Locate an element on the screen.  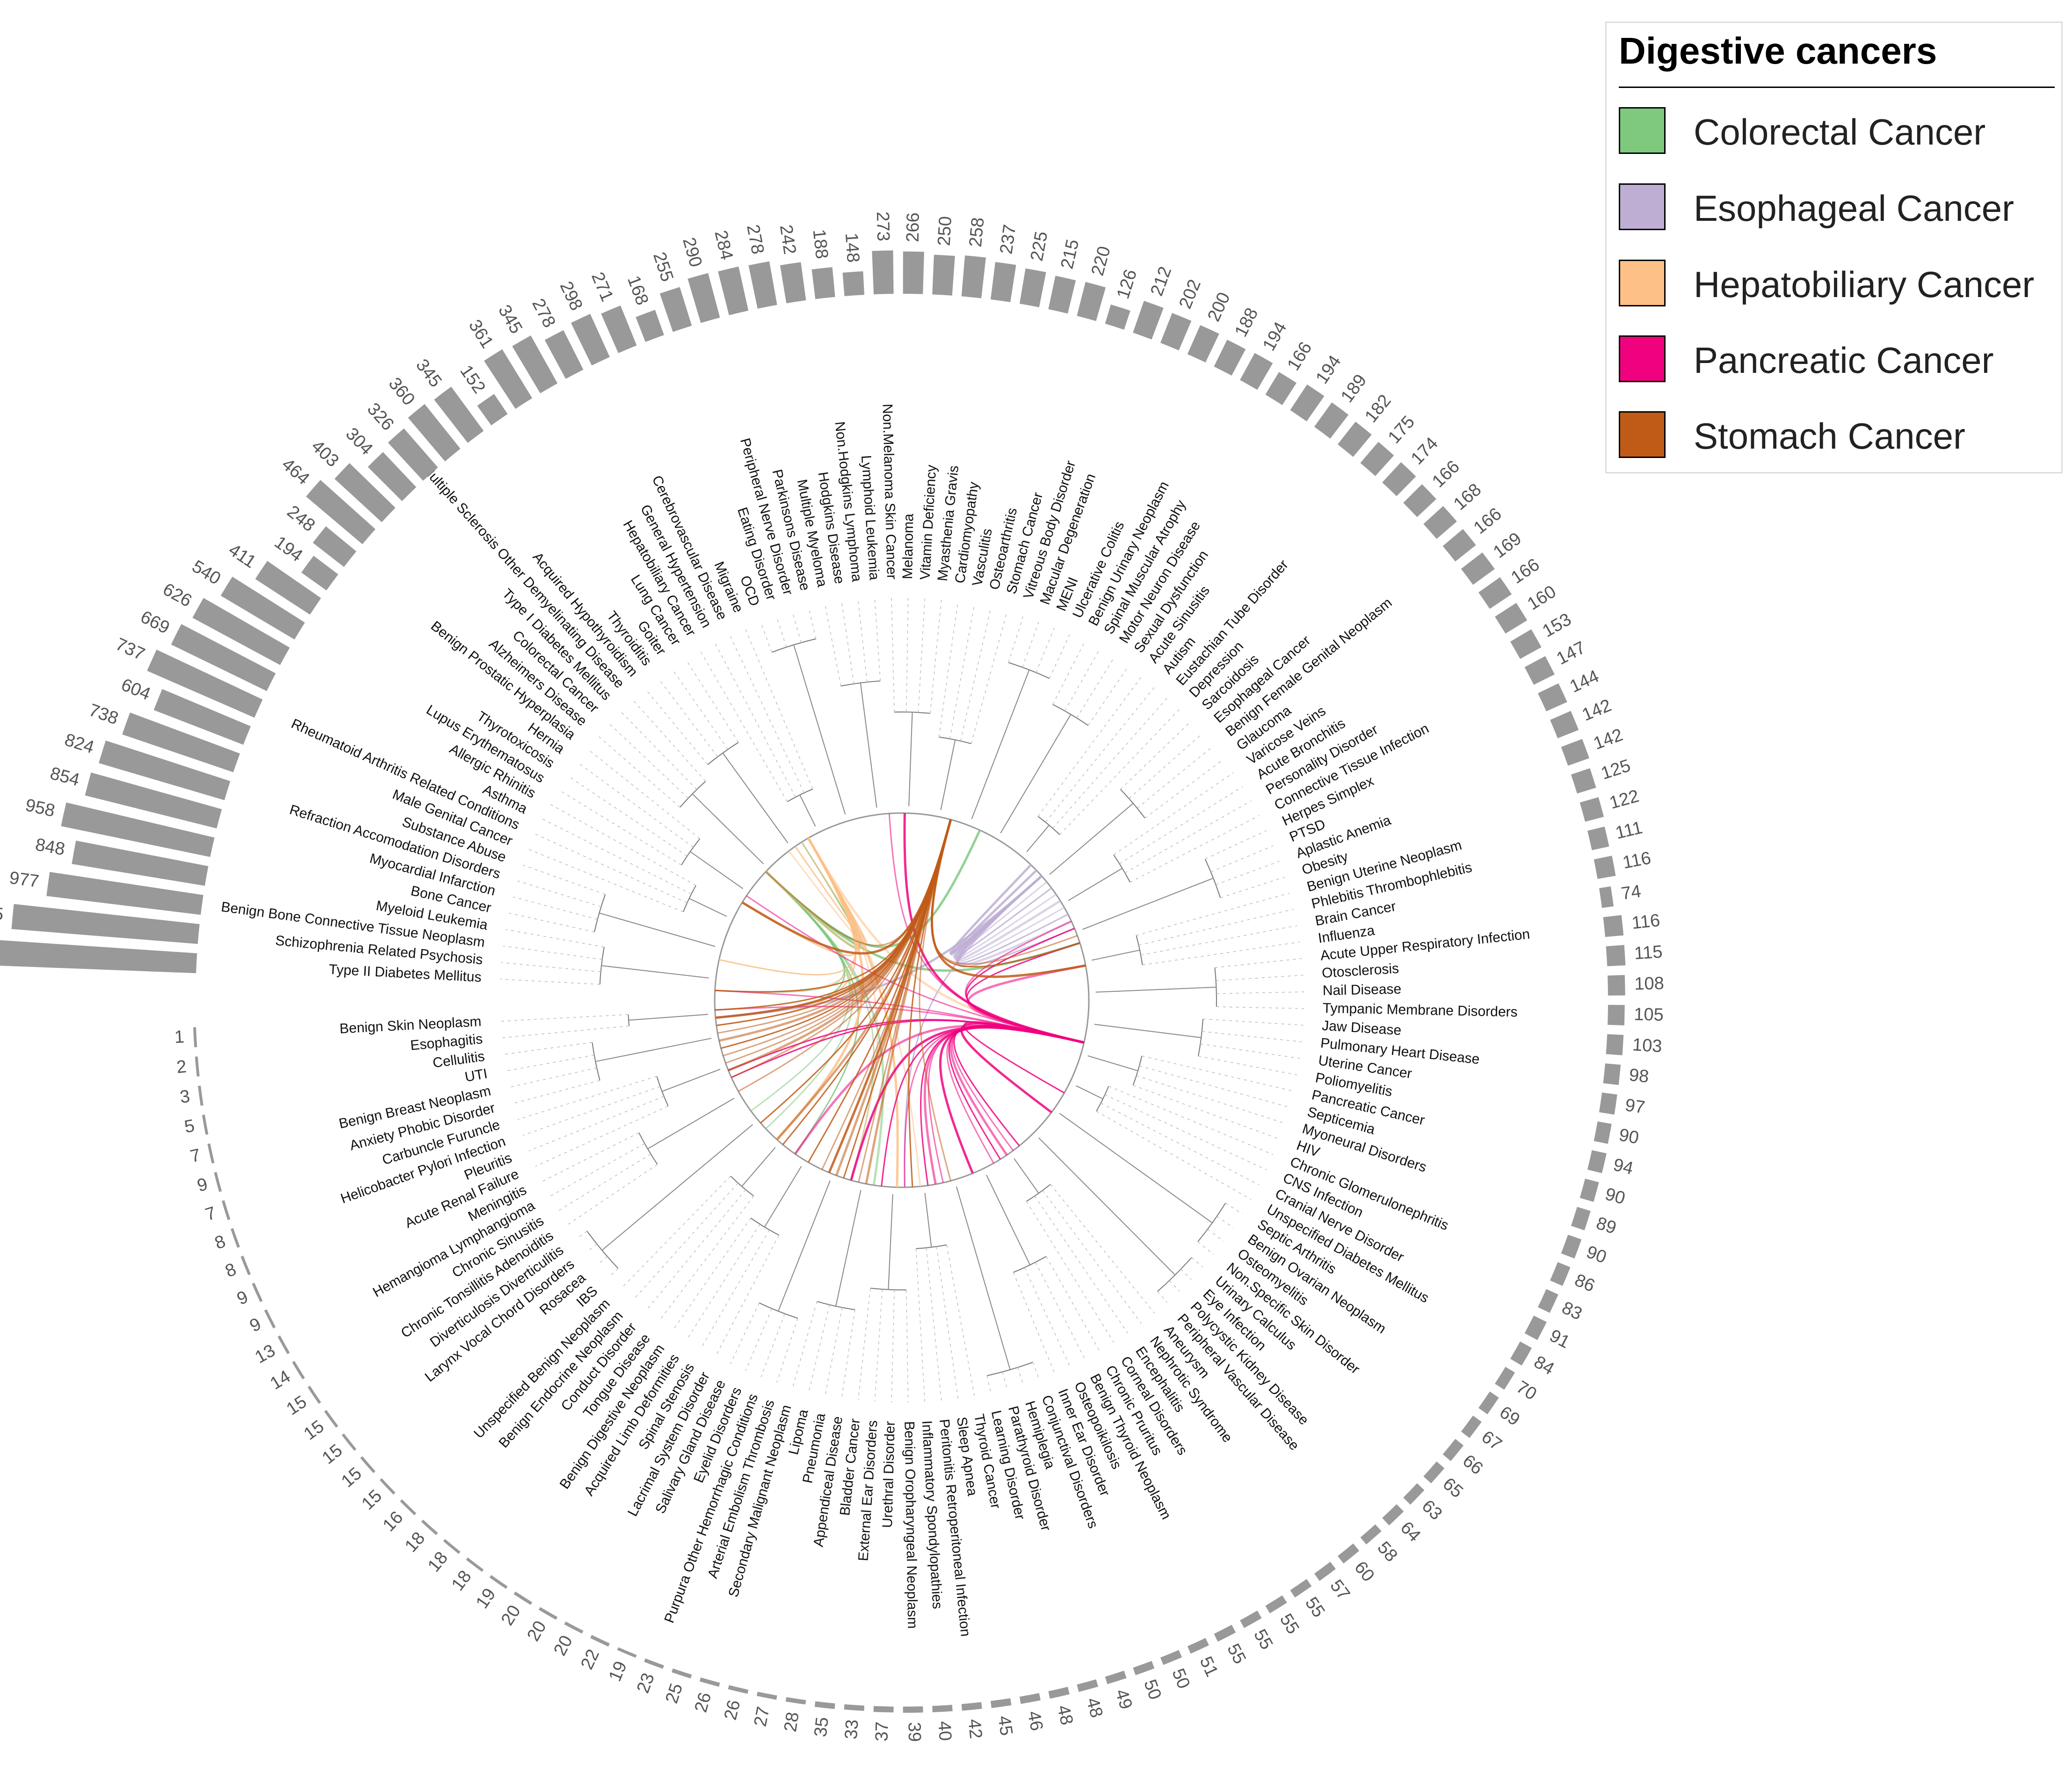
count-label-esophageal-cancer: 168 is located at coordinates (1467, 497).